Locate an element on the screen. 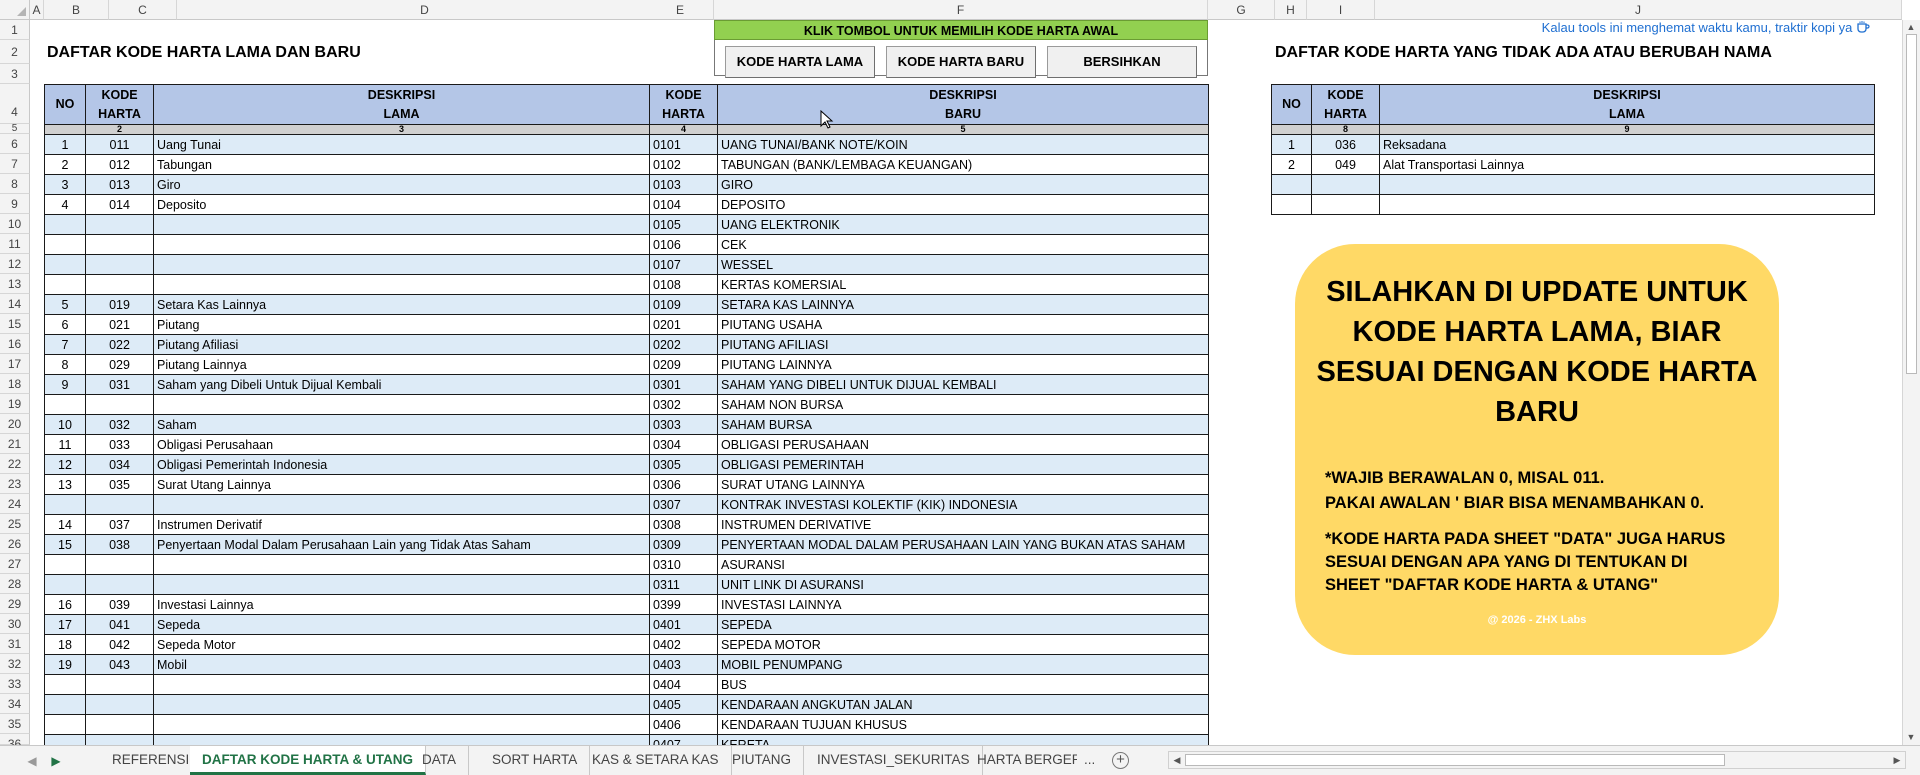 The image size is (1920, 775). row-header: 10 is located at coordinates (15, 224).